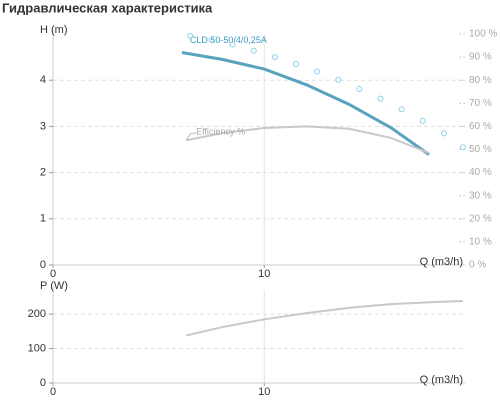 This screenshot has width=500, height=405. Describe the element at coordinates (37, 348) in the screenshot. I see `y-tick-label: 100` at that location.